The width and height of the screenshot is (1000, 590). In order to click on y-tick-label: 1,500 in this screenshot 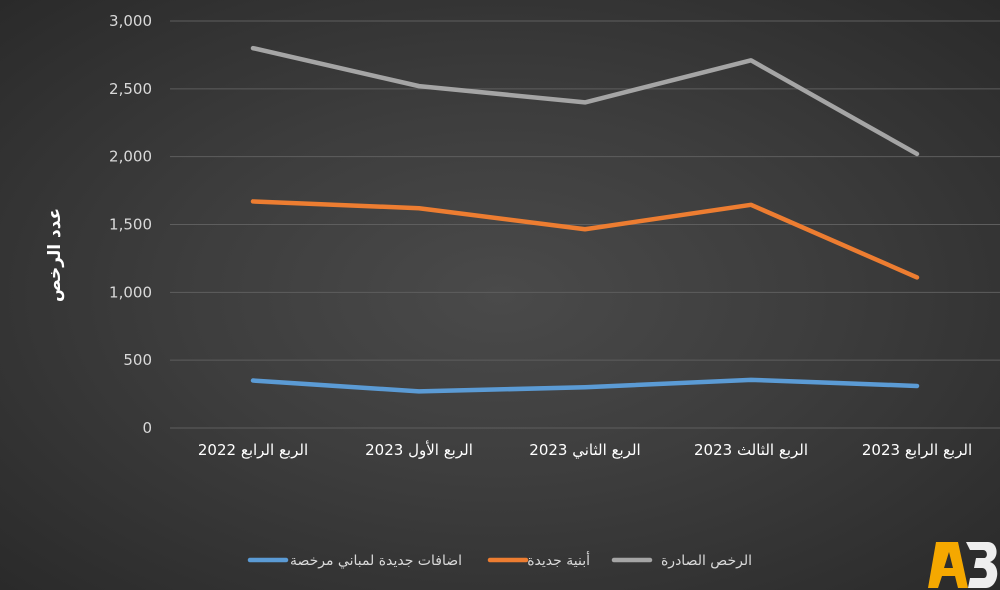, I will do `click(130, 225)`.